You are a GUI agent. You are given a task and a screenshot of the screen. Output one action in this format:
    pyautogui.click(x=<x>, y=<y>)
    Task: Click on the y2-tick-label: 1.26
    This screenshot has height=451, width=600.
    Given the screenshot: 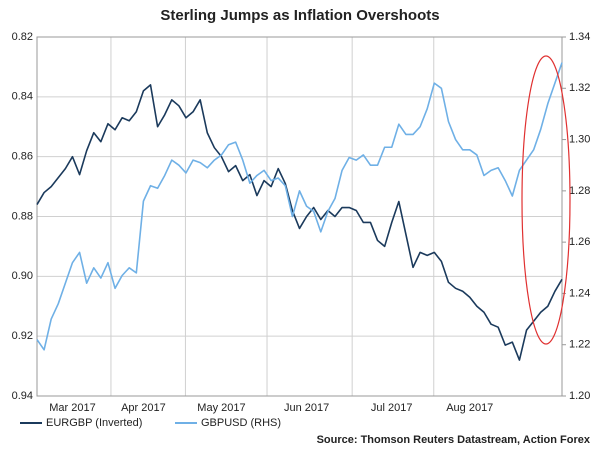 What is the action you would take?
    pyautogui.click(x=579, y=242)
    